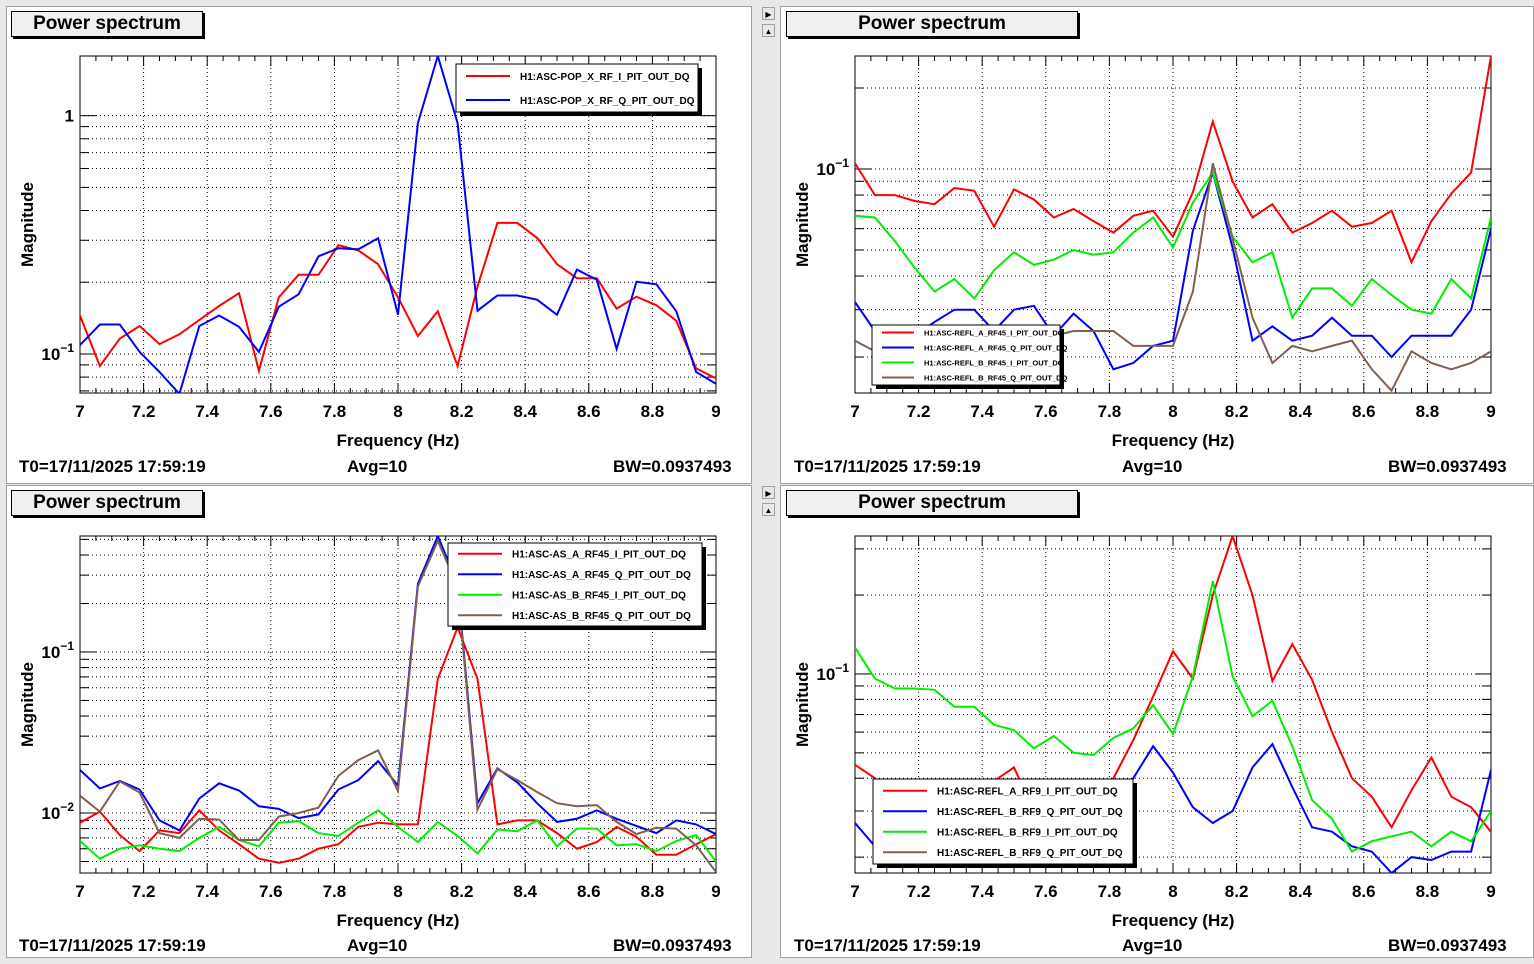 This screenshot has height=964, width=1534. I want to click on legend-entry: H1:ASC-POP_X_RF_I_PIT_OUT_DQ, so click(605, 77).